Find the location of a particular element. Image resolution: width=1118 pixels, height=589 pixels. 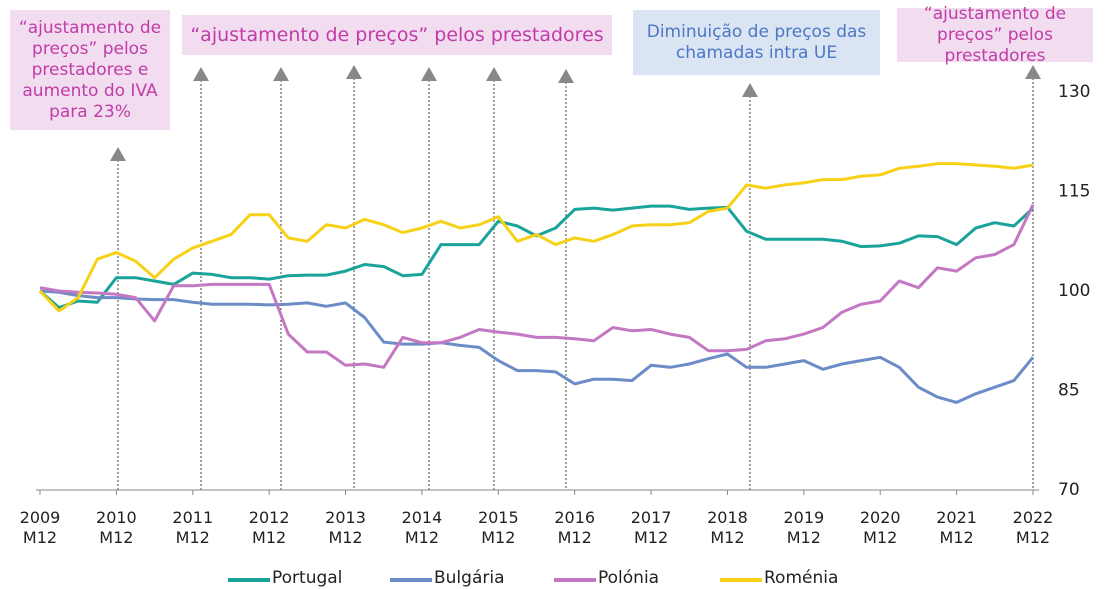

legend-label: Bulgária is located at coordinates (469, 578).